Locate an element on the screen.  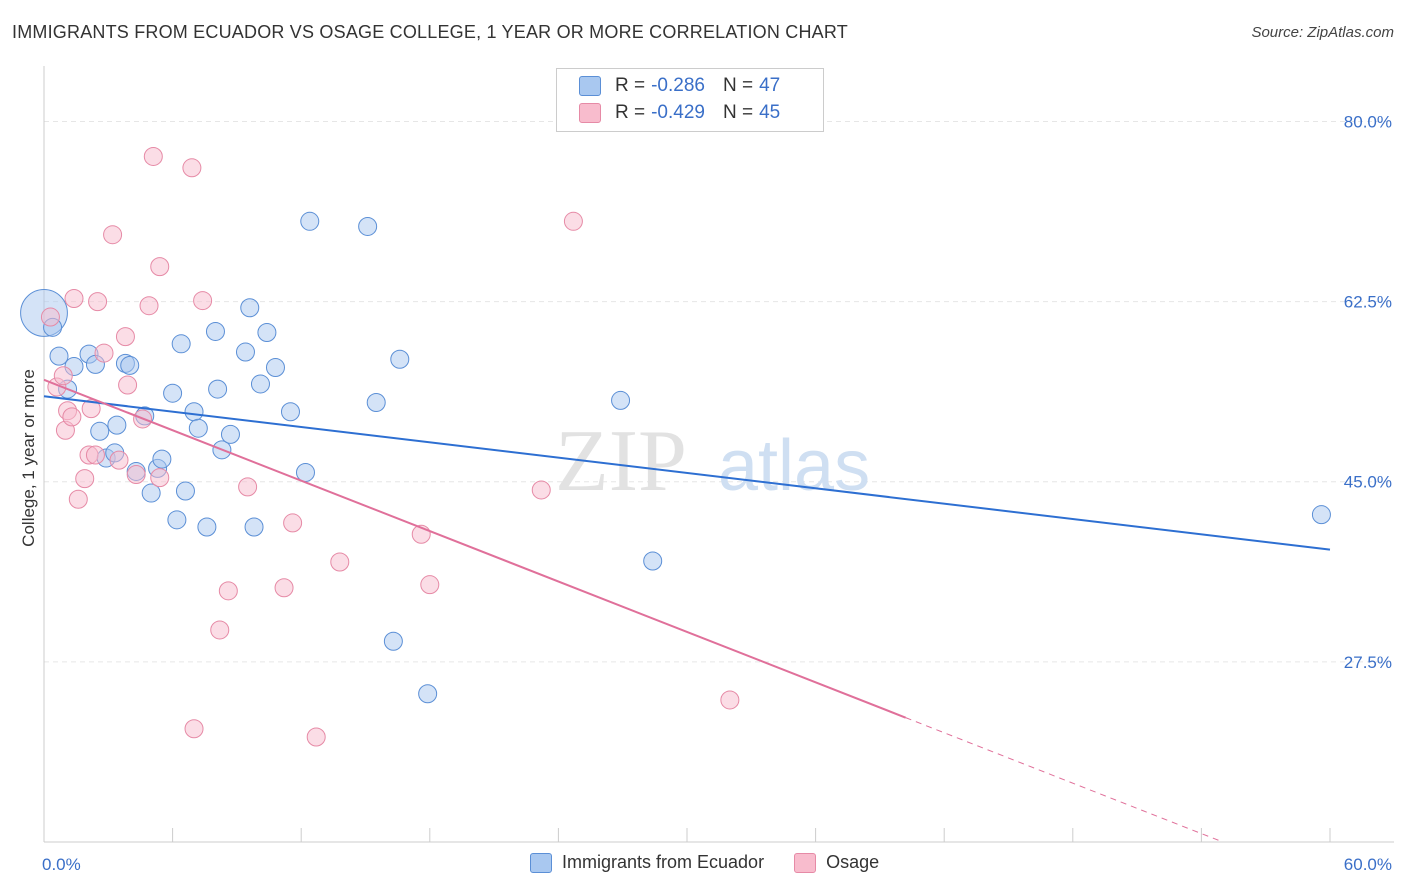
series-label-osage: Osage is located at coordinates (853, 862).